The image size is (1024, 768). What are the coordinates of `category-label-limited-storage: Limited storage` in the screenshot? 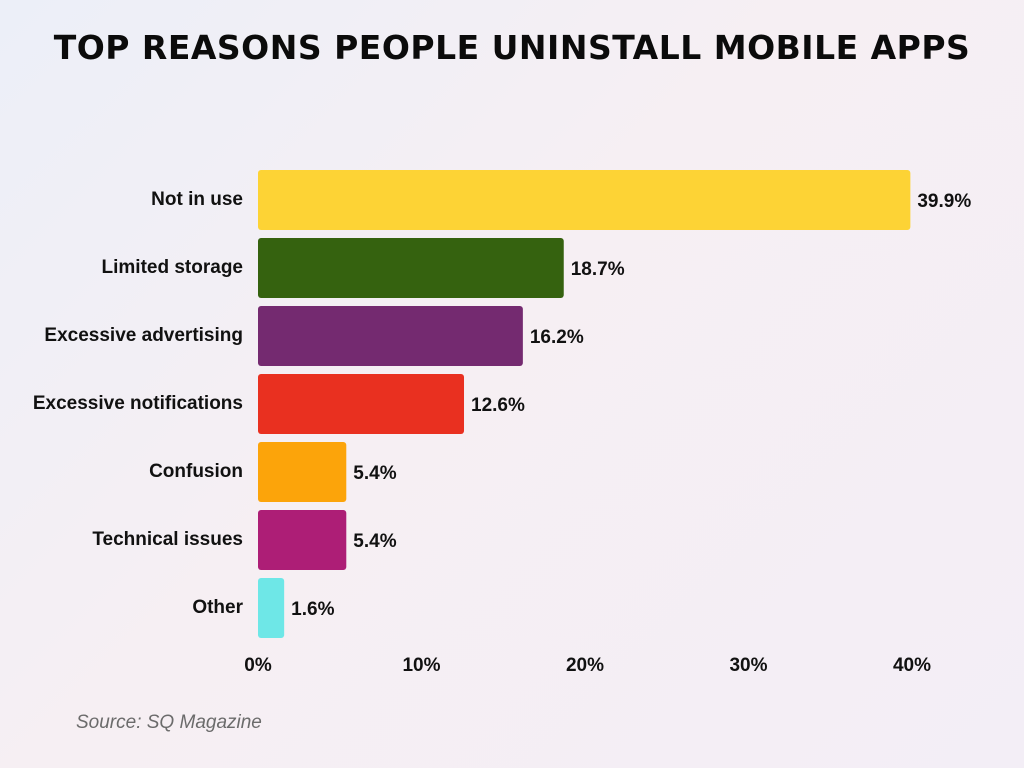 It's located at (172, 267).